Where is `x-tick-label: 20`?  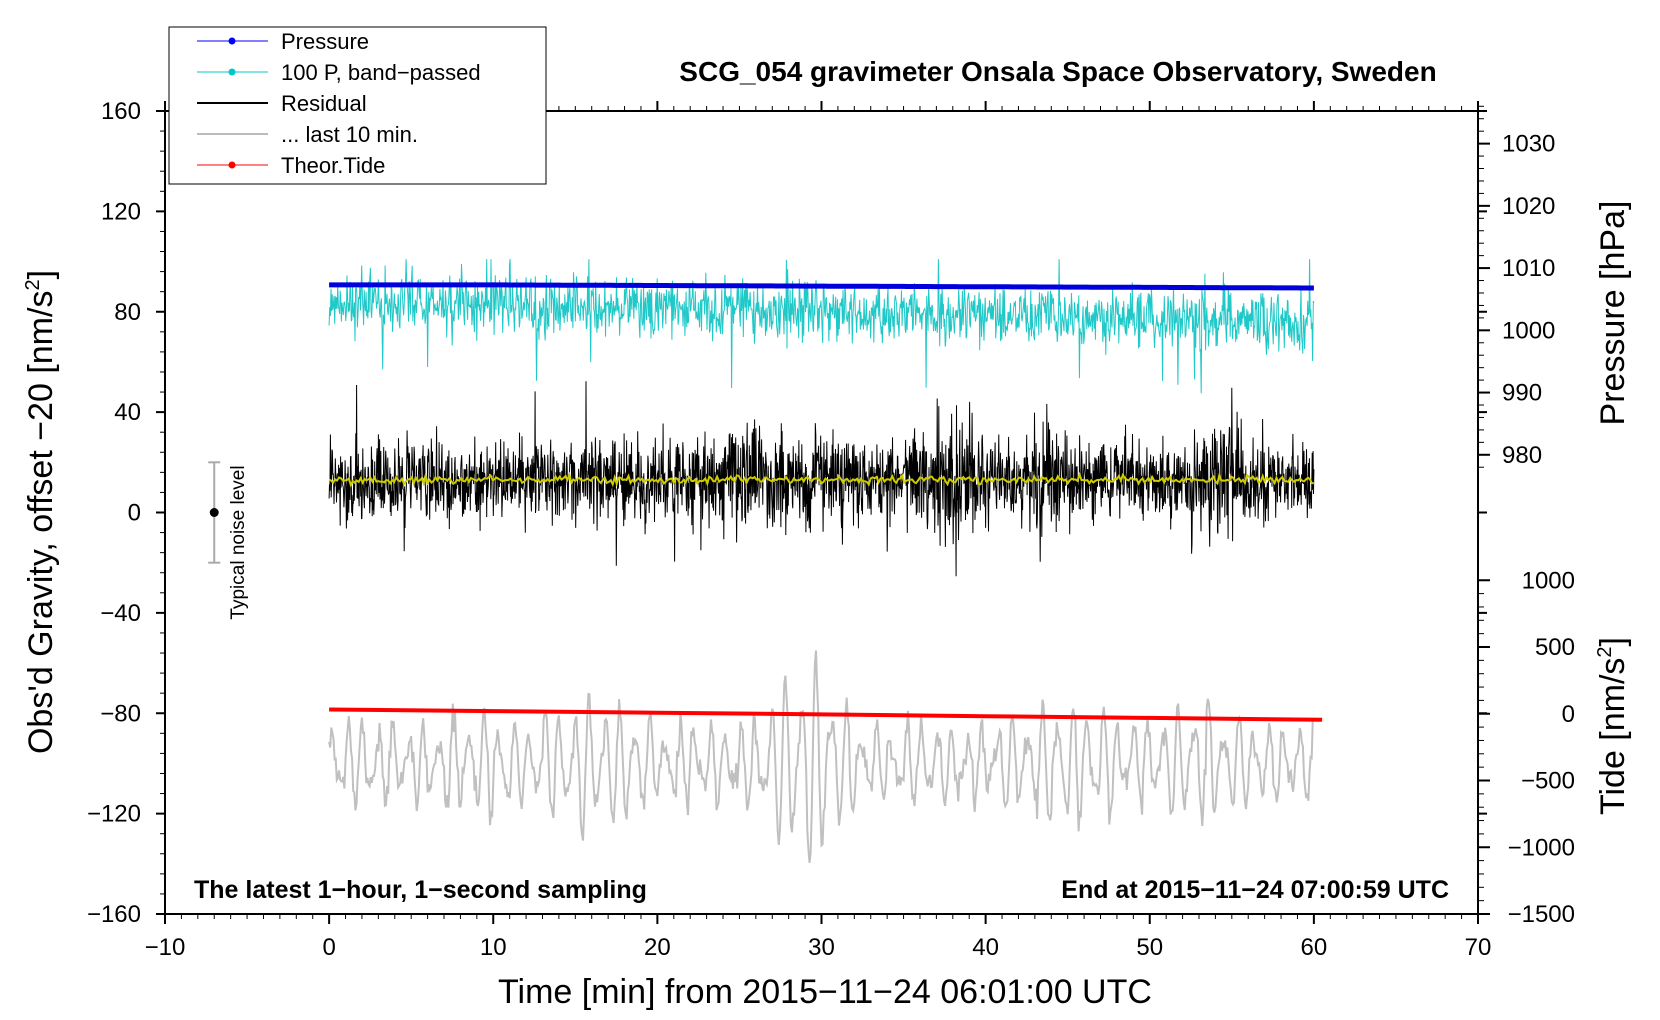 x-tick-label: 20 is located at coordinates (657, 947).